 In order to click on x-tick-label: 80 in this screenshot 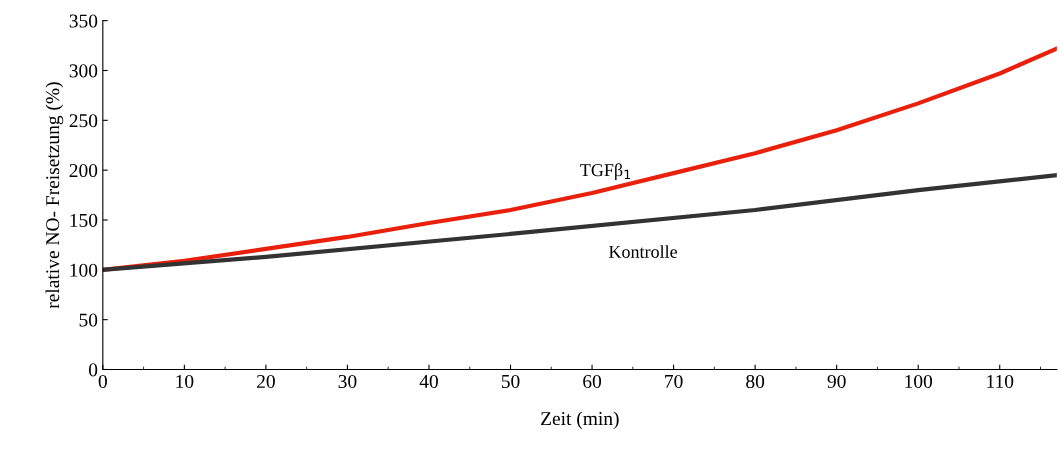, I will do `click(755, 381)`.